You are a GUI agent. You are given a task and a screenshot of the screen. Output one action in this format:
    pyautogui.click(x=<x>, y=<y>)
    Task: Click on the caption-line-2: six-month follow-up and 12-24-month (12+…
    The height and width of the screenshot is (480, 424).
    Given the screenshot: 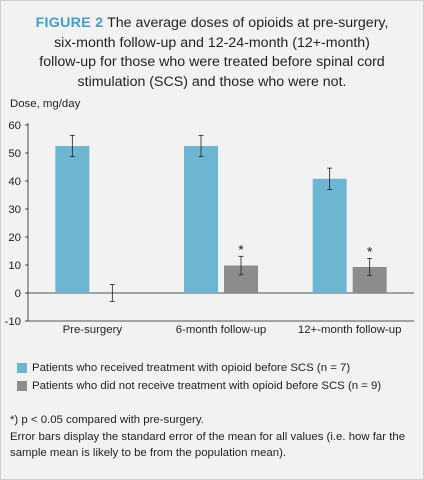 What is the action you would take?
    pyautogui.click(x=212, y=42)
    